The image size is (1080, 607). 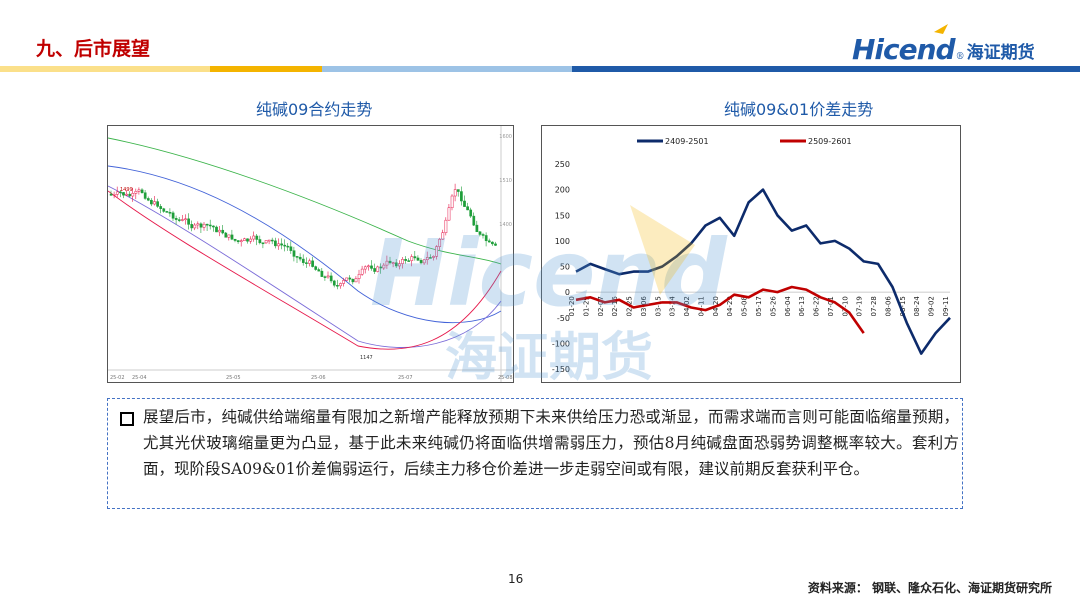 I want to click on x-tick-label: 04-29, so click(x=730, y=306).